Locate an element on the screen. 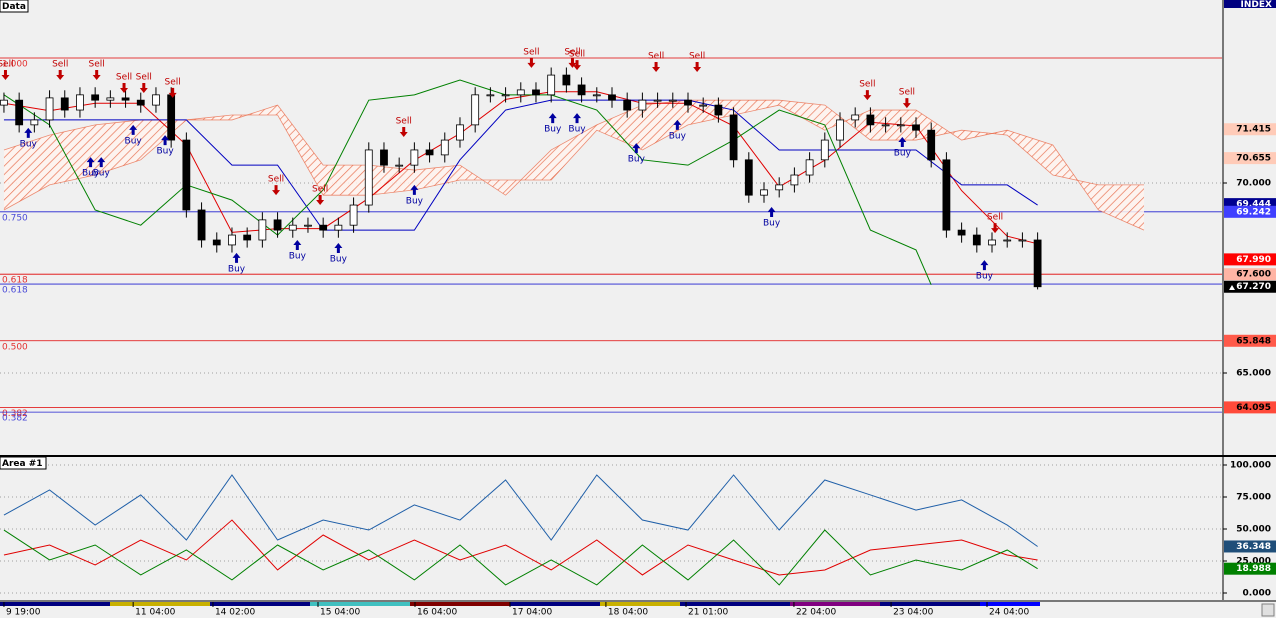 The width and height of the screenshot is (1276, 618). x-tick-label: 23 04:00 is located at coordinates (913, 613).